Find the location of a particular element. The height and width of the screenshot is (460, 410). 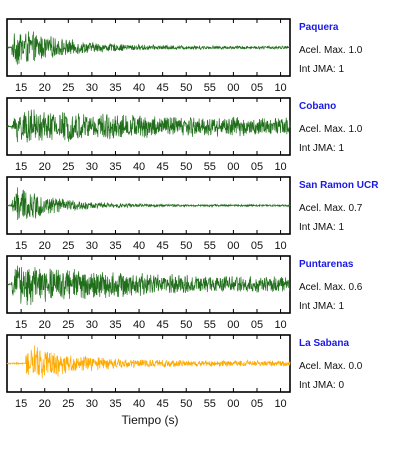

station-name: Cobano is located at coordinates (318, 106).